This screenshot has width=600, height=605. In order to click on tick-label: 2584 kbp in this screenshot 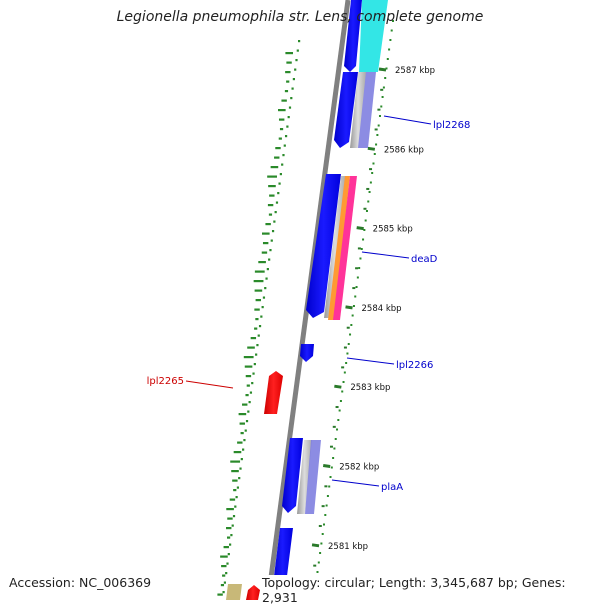, I will do `click(382, 309)`.